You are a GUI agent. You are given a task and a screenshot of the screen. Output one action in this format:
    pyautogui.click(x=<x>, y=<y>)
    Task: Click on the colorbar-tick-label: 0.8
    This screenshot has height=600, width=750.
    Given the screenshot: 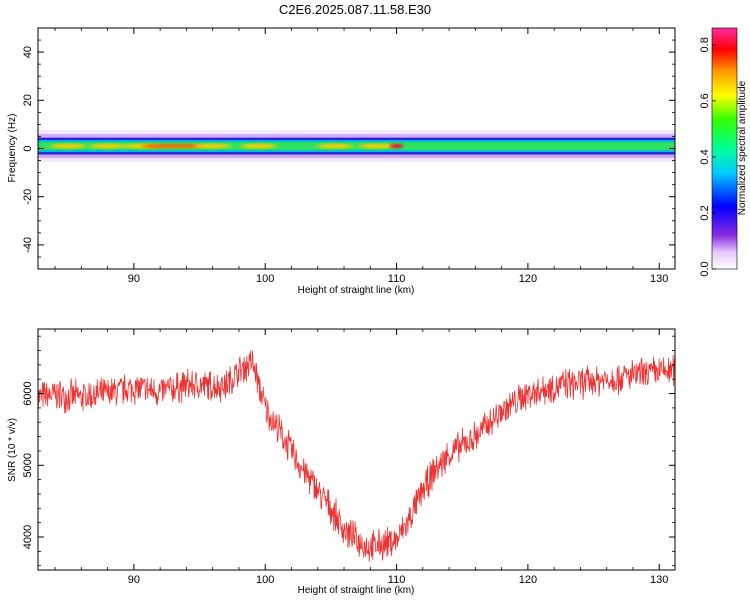 What is the action you would take?
    pyautogui.click(x=705, y=44)
    